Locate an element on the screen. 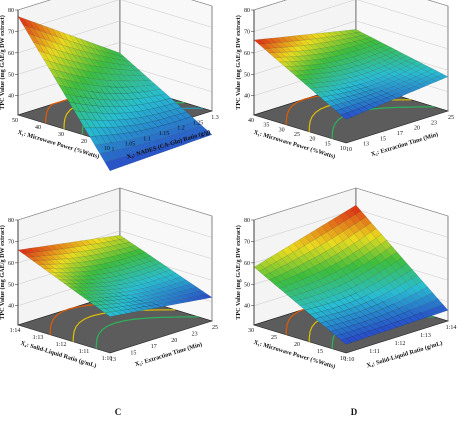 The image size is (474, 423). x2-tick-label: 1.1 is located at coordinates (147, 139).